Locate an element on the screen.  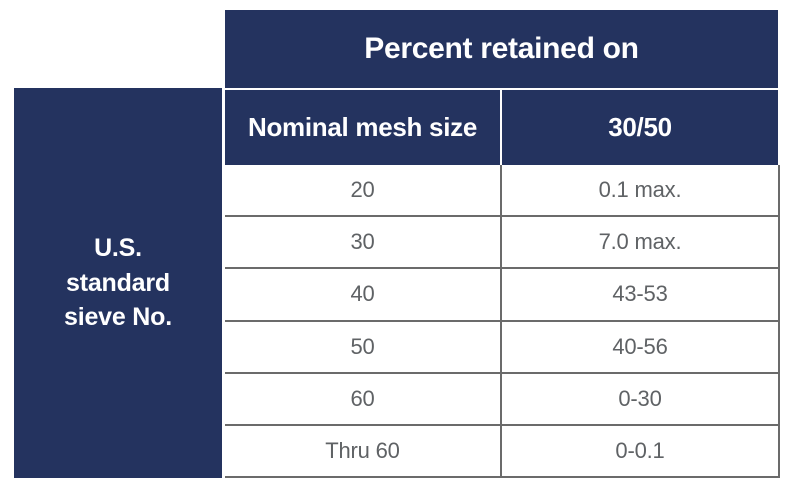
mesh-cell-row-3: 40 is located at coordinates (363, 295).